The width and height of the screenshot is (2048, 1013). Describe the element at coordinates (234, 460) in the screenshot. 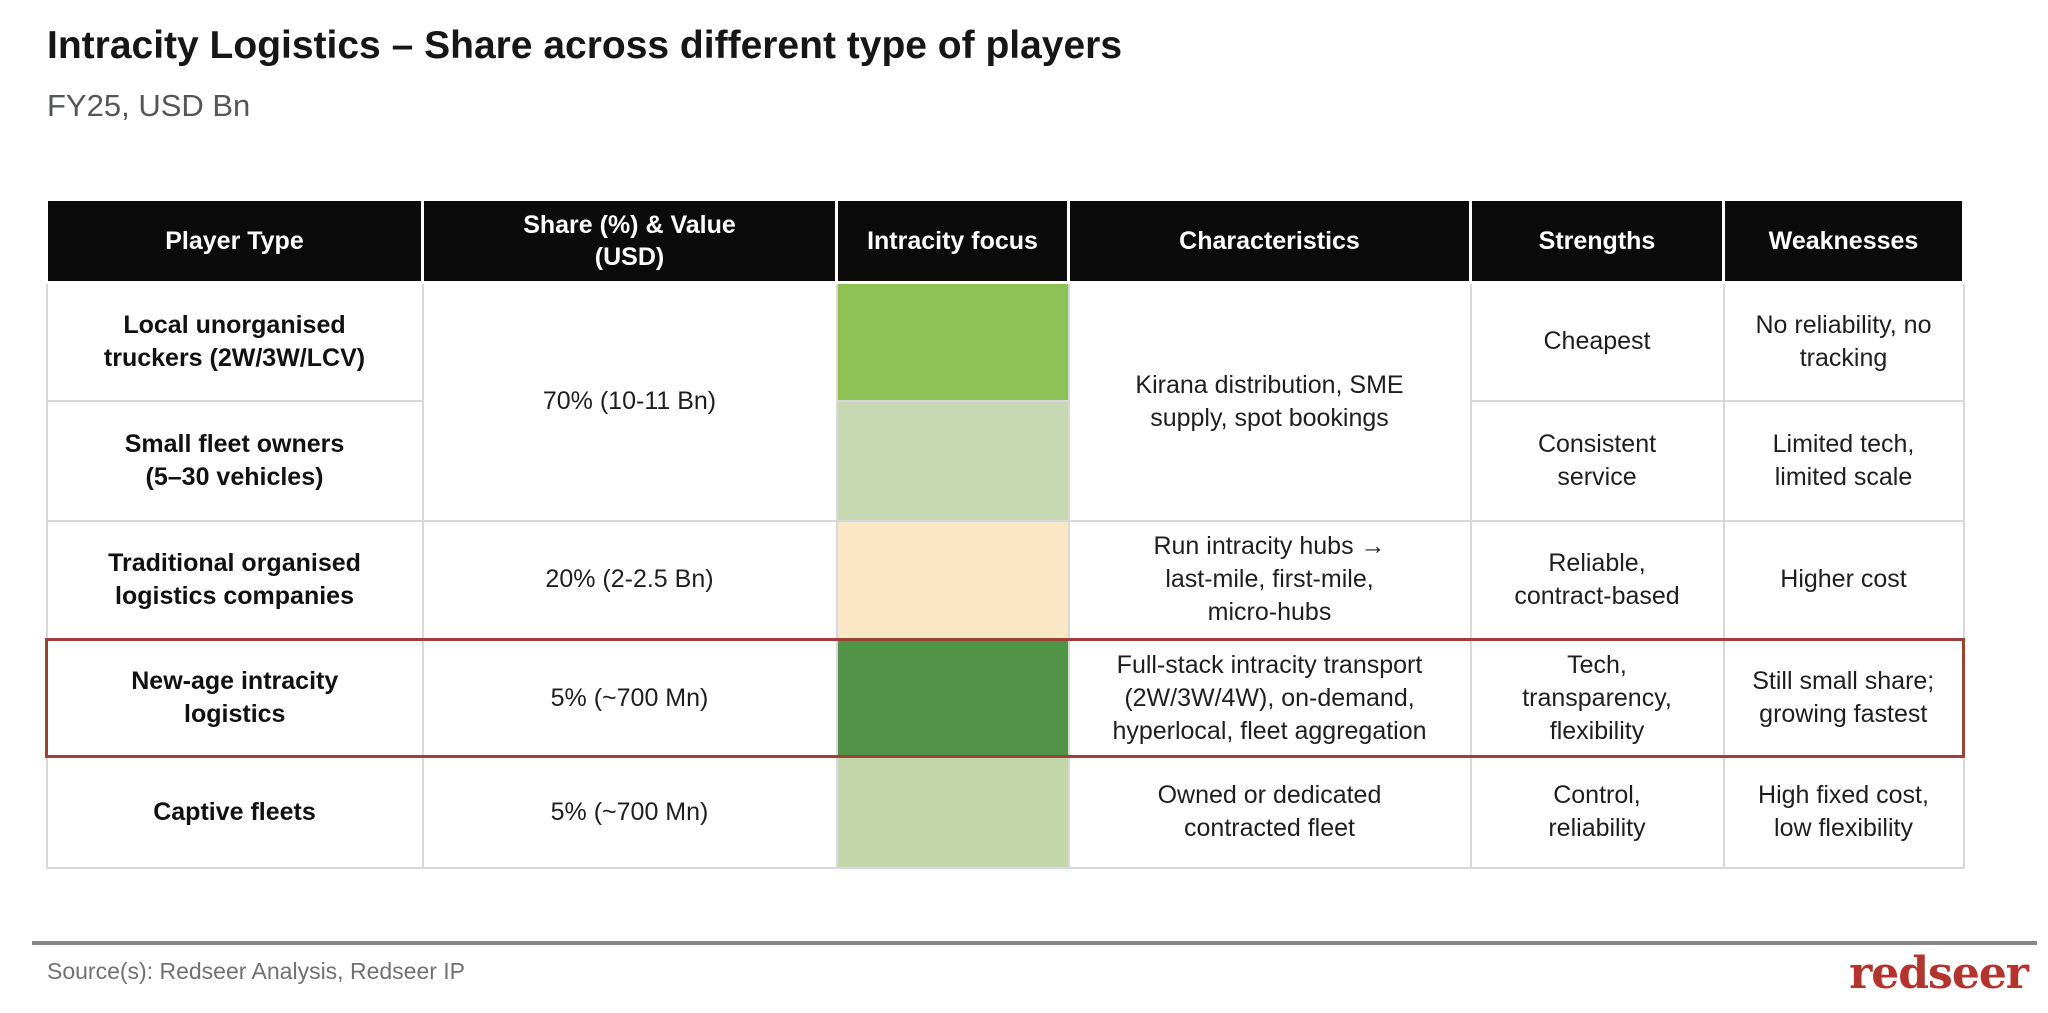

I see `player-type-cell: Small fleet owners (5–30 vehicles)` at that location.